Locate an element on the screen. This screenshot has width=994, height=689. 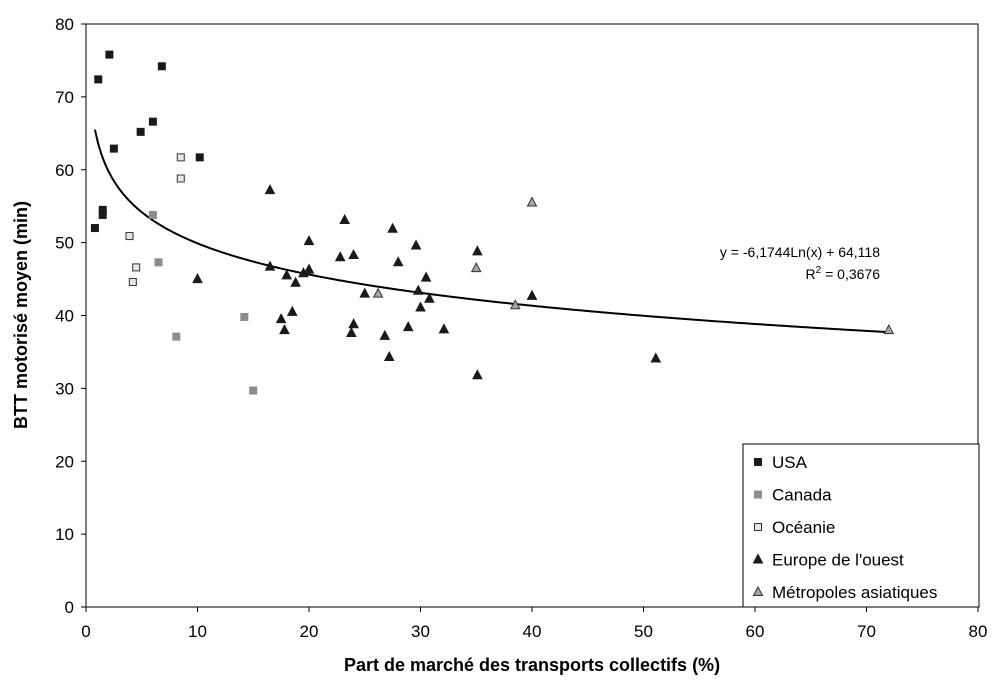
legend-label-1: Canada is located at coordinates (802, 495).